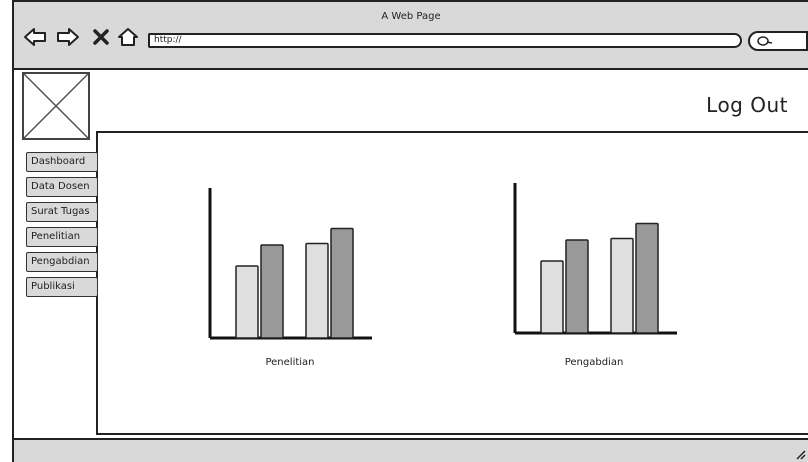 This screenshot has width=808, height=462. What do you see at coordinates (800, 454) in the screenshot?
I see `resize-grip-icon` at bounding box center [800, 454].